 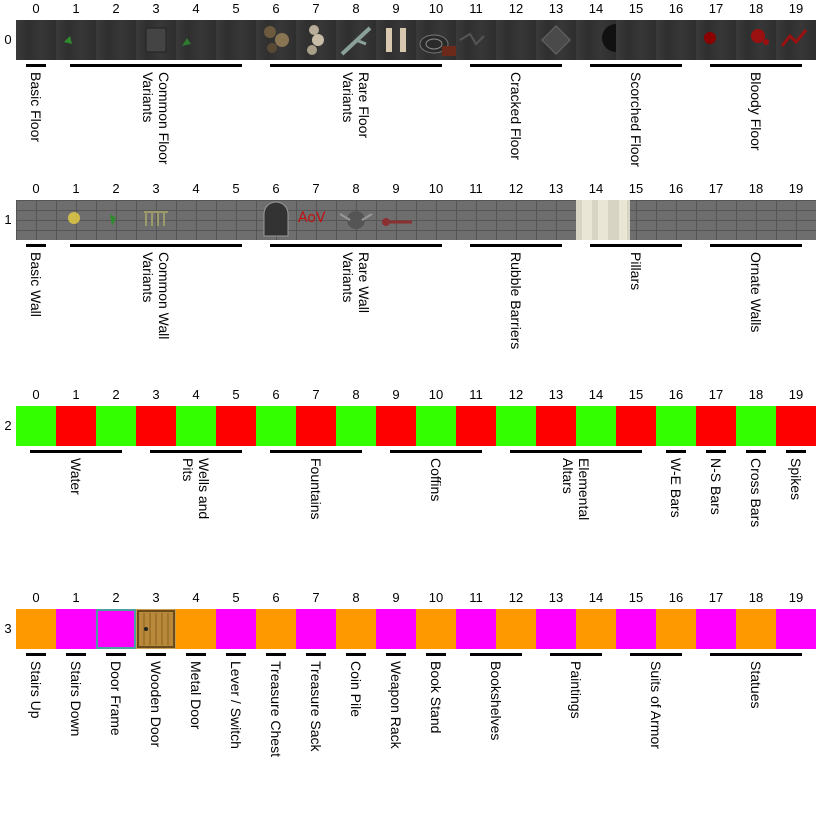 I want to click on group-label-line: Basic Wall, so click(x=36, y=284).